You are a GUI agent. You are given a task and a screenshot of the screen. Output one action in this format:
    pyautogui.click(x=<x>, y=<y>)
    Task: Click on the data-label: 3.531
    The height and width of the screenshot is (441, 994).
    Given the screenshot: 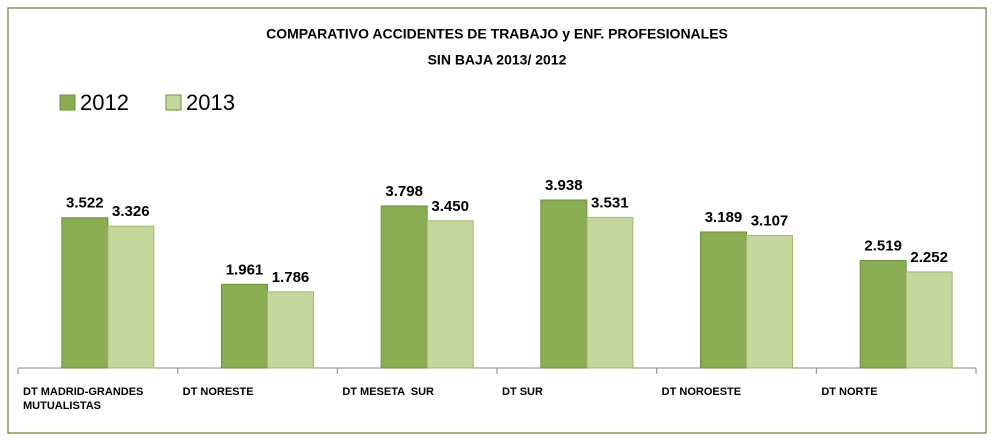 What is the action you would take?
    pyautogui.click(x=610, y=202)
    